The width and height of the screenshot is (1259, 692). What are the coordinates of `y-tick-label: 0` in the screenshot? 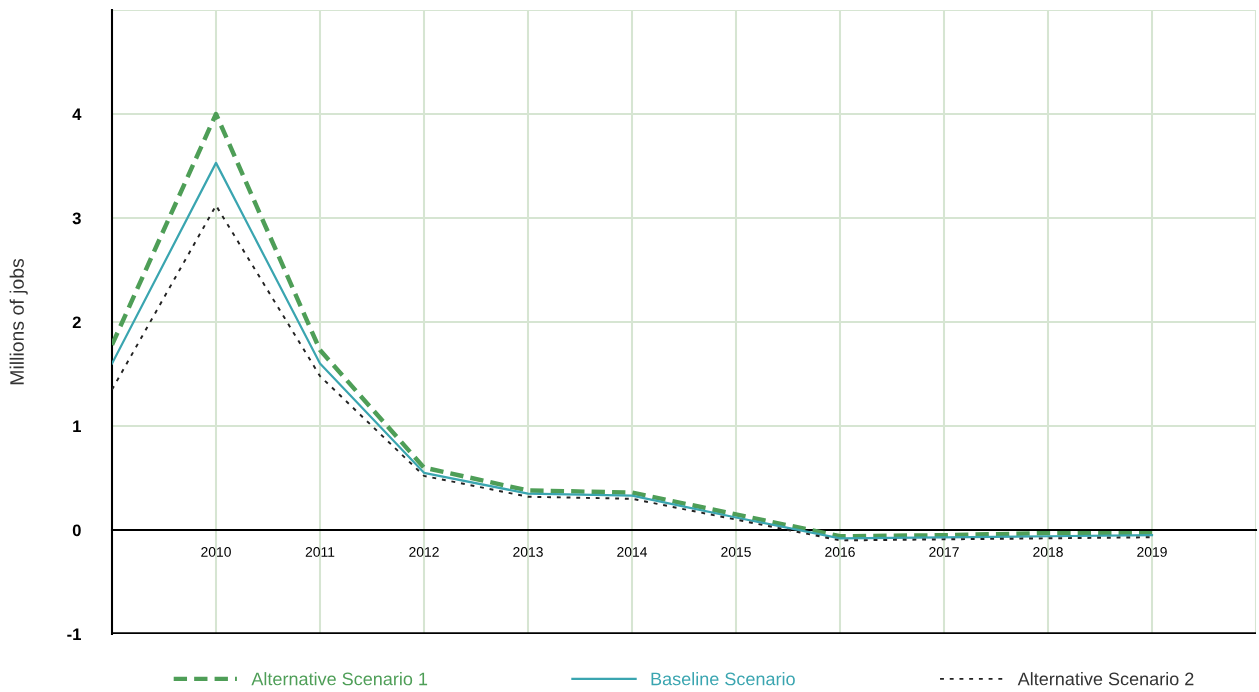 It's located at (76, 530).